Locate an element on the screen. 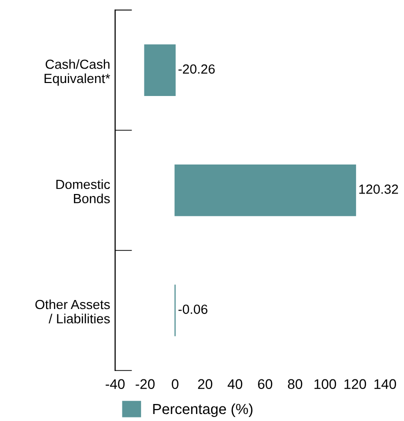  x-tick-label: -20 is located at coordinates (145, 384).